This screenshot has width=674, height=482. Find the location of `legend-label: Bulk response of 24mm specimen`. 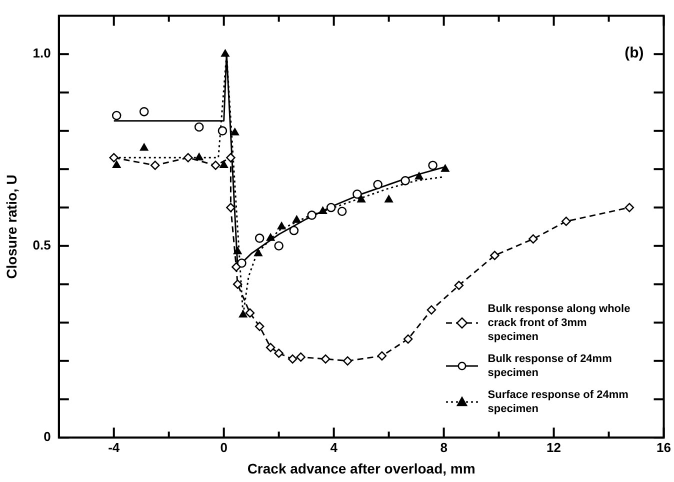

legend-label: Bulk response of 24mm specimen is located at coordinates (550, 366).